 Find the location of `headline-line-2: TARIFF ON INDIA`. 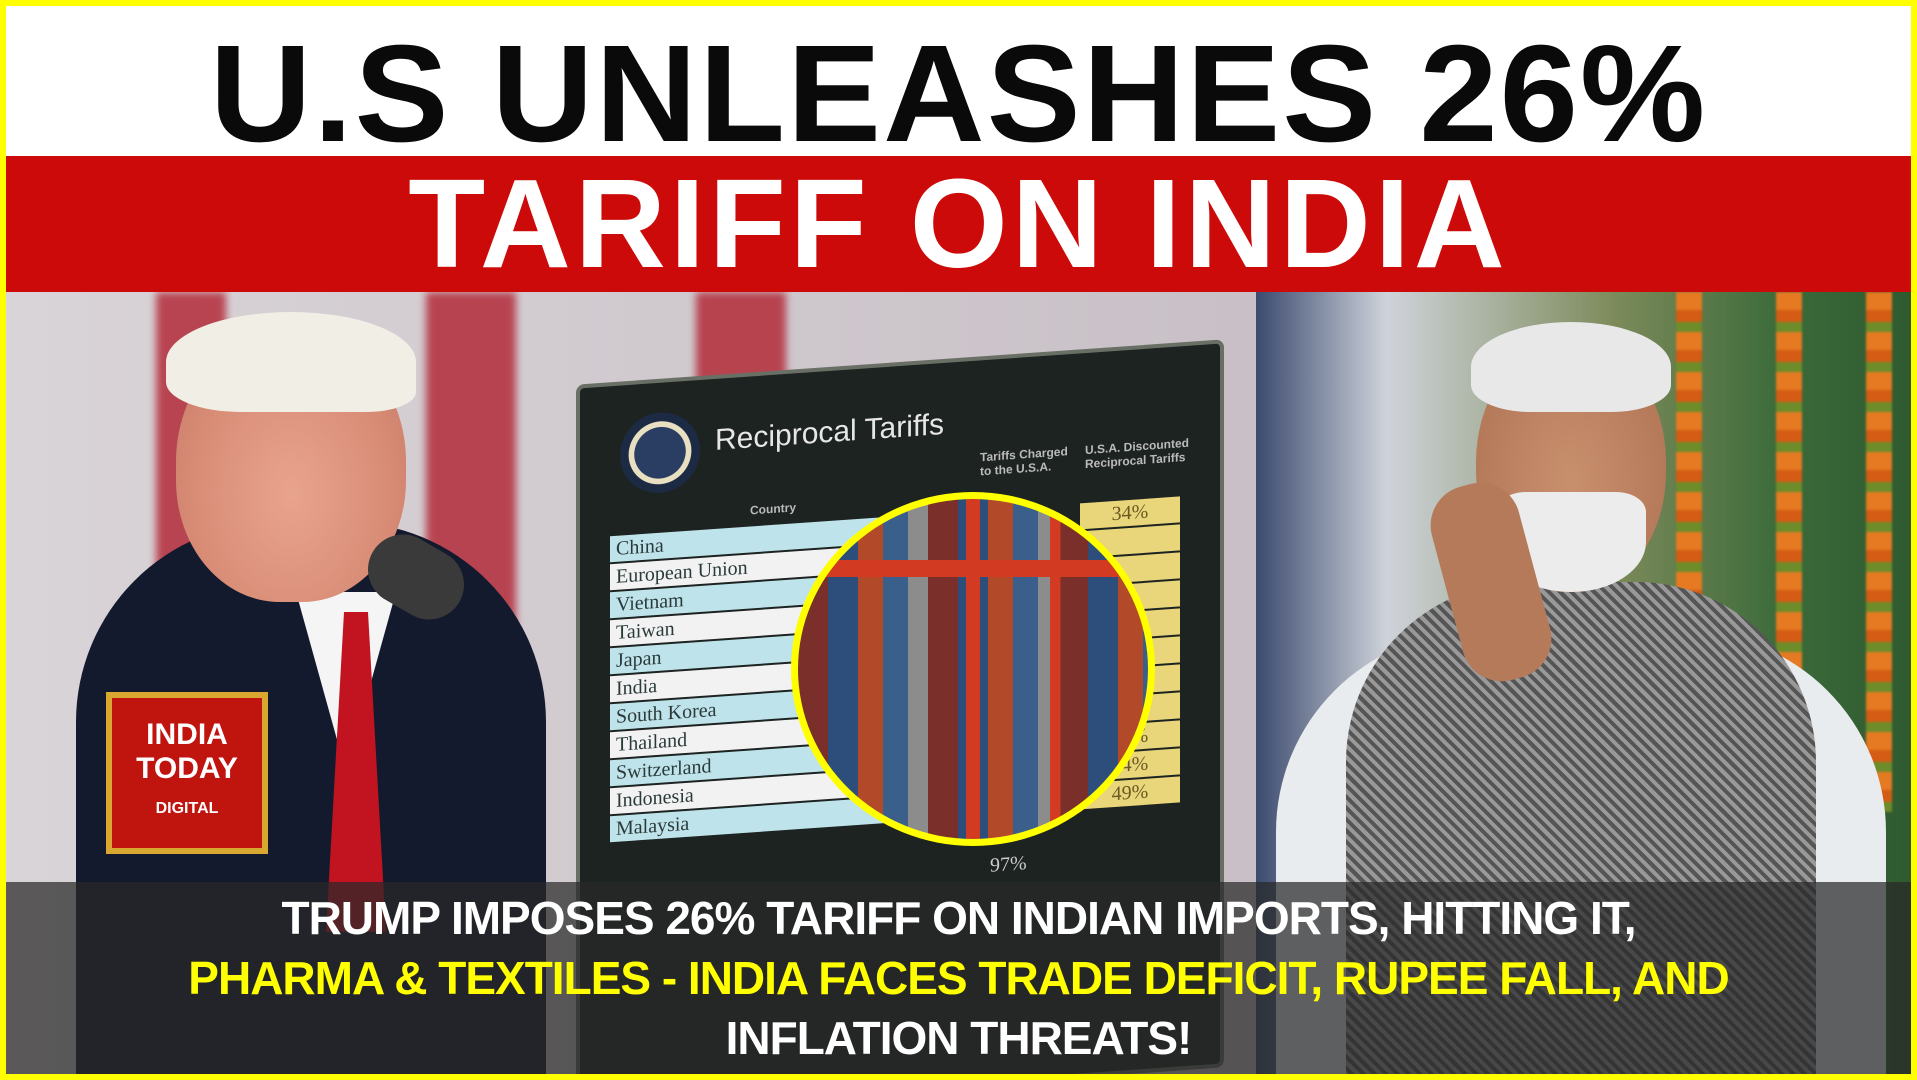

headline-line-2: TARIFF ON INDIA is located at coordinates (958, 223).